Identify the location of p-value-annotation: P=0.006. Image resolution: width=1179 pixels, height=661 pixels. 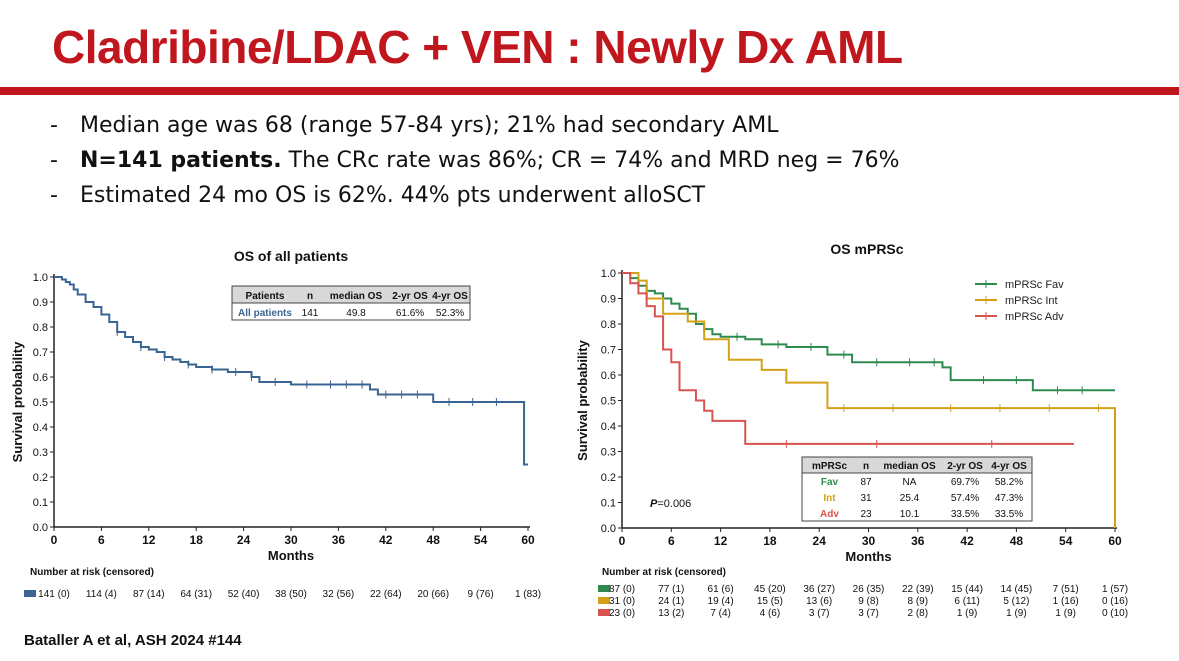
(670, 504).